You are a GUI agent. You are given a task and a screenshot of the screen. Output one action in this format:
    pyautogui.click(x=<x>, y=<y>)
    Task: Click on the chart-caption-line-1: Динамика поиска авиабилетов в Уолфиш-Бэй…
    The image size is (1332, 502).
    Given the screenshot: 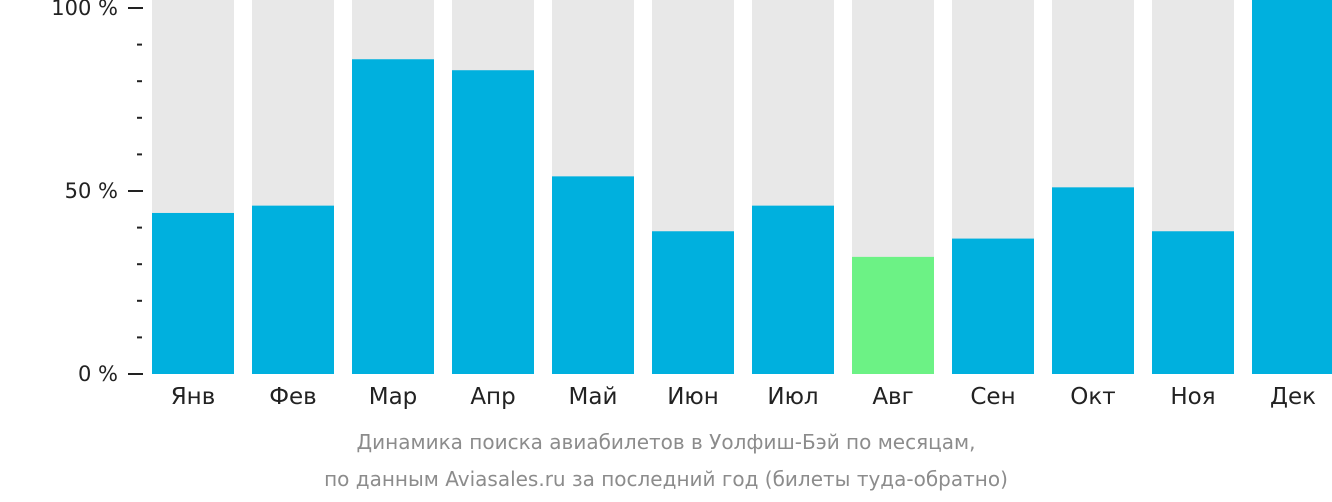 What is the action you would take?
    pyautogui.click(x=666, y=442)
    